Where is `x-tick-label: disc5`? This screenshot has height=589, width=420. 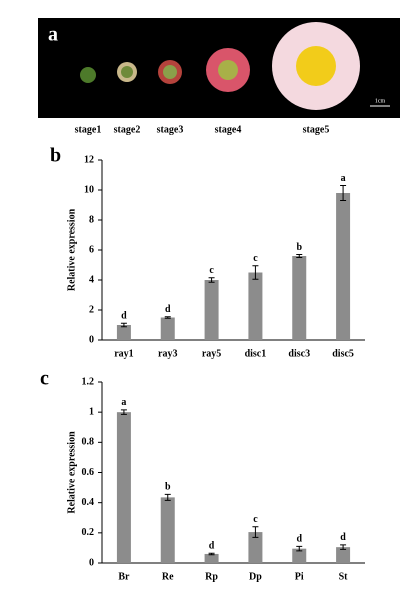 x-tick-label: disc5 is located at coordinates (343, 353).